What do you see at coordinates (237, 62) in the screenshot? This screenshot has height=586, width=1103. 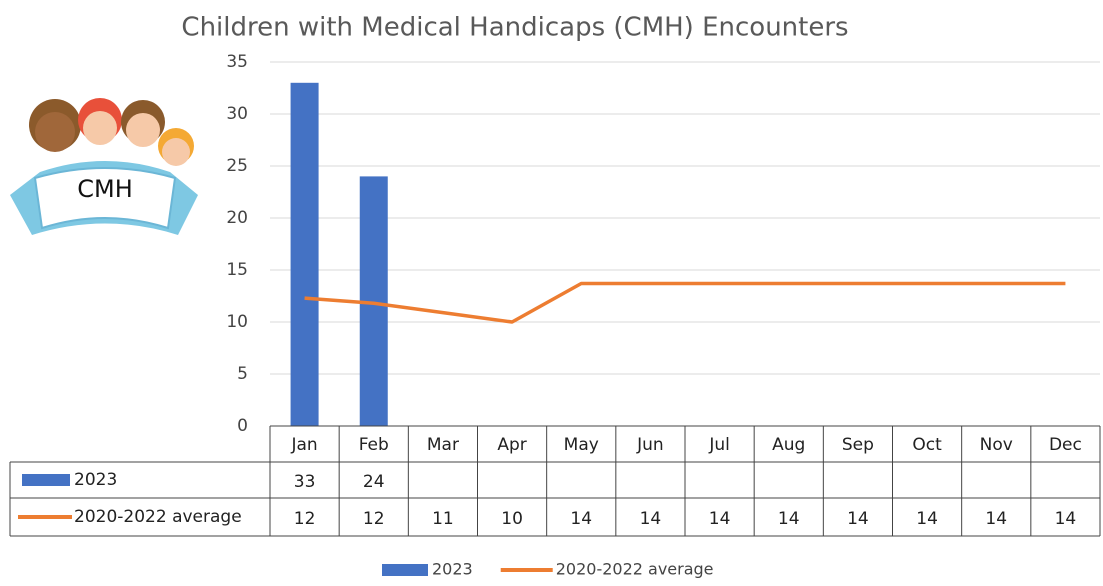 I see `y-tick-label: 35` at bounding box center [237, 62].